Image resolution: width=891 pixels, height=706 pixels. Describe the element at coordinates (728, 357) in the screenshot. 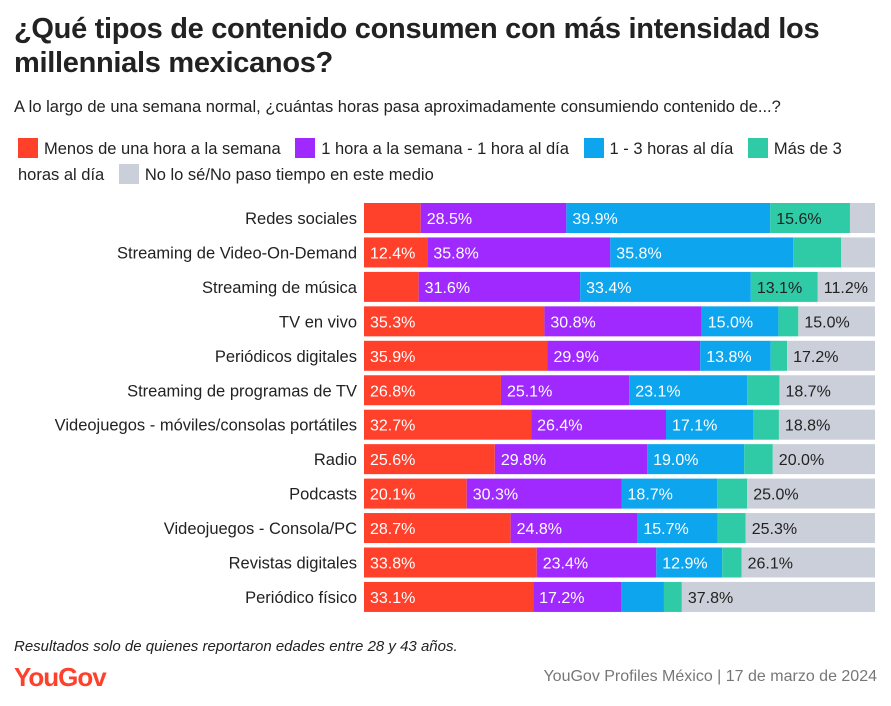

I see `data-label: 13.8%` at that location.